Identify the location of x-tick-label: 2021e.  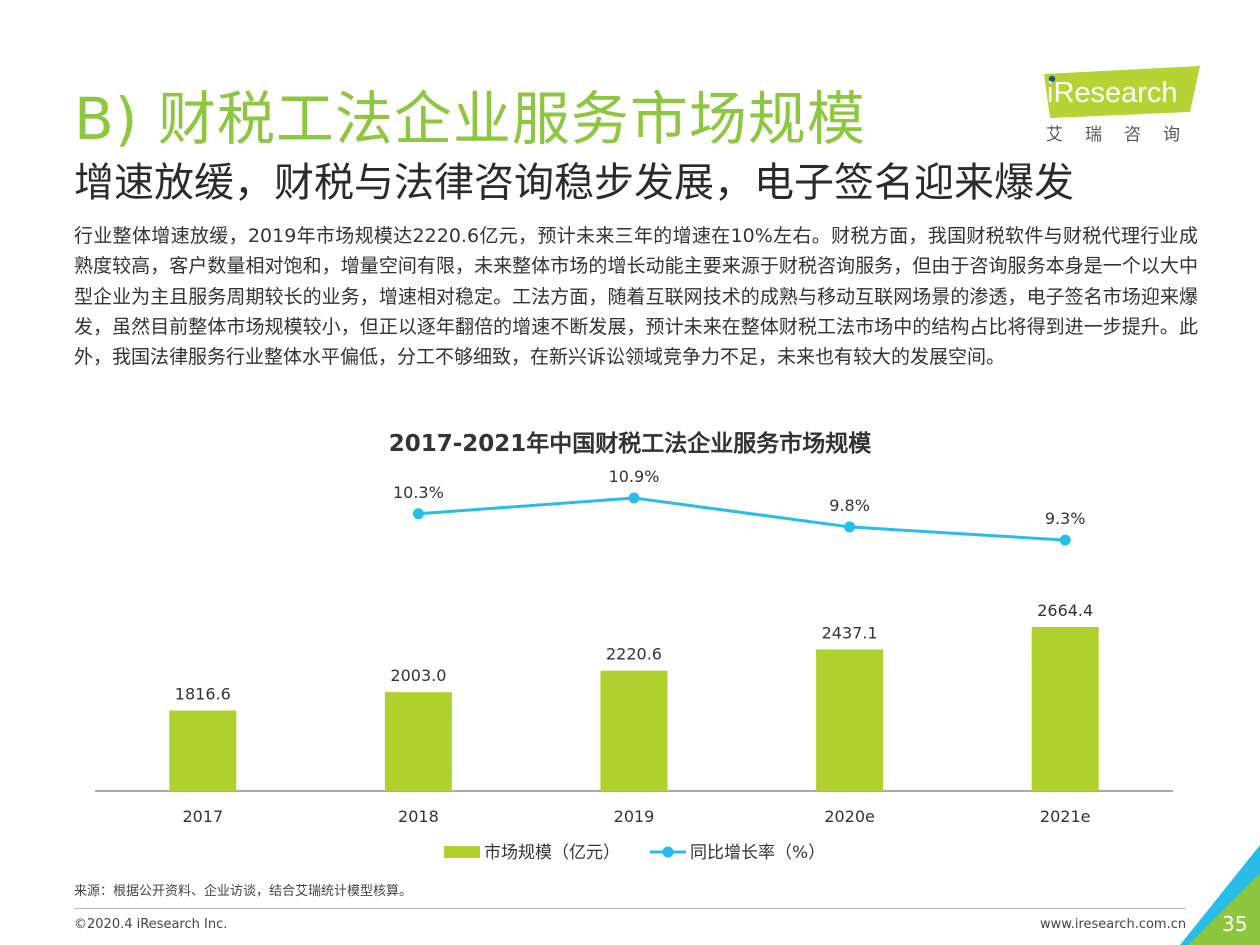
(1065, 816).